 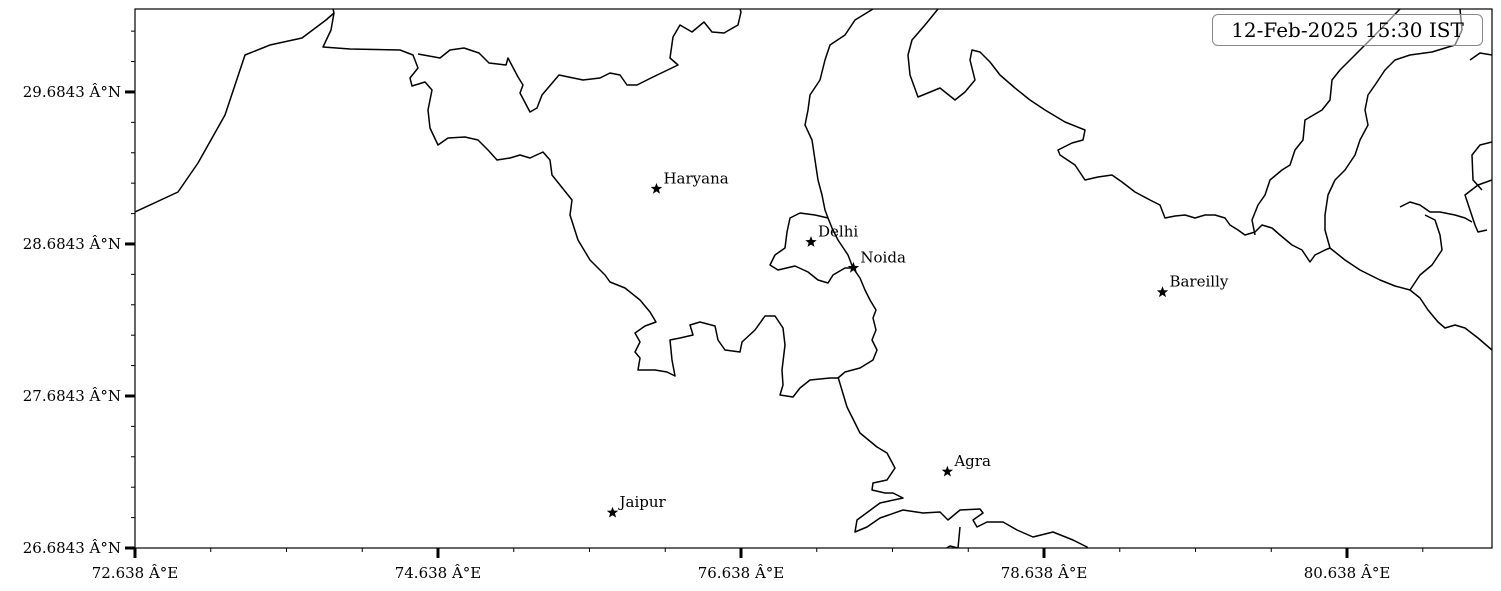 I want to click on boundary-east, so click(x=1445, y=171).